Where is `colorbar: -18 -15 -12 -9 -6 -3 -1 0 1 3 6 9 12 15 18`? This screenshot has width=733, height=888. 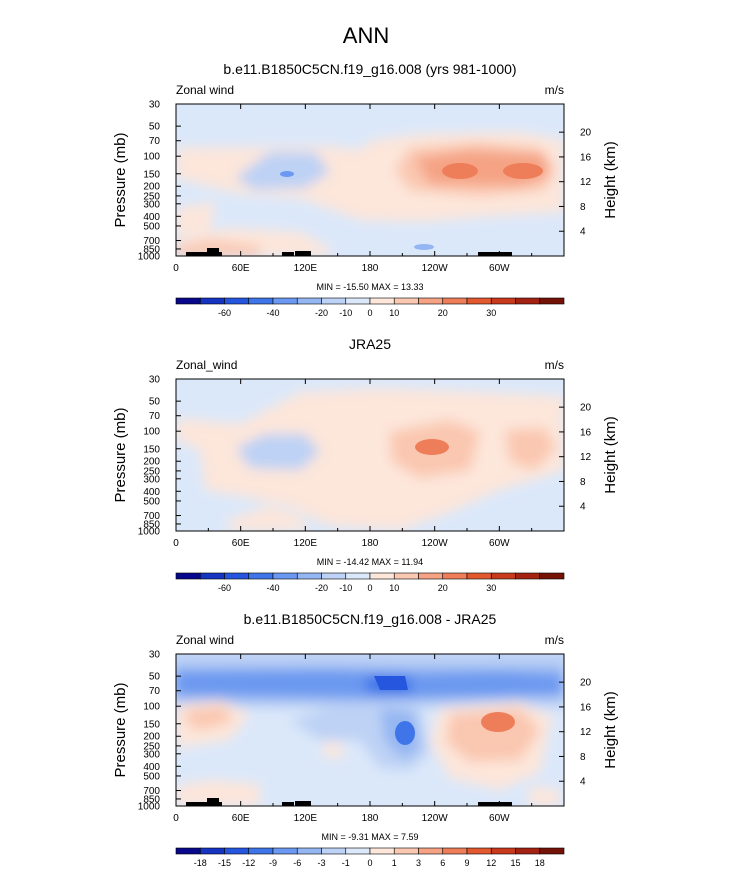
colorbar: -18 -15 -12 -9 -6 -3 -1 0 1 3 6 9 12 15 18 is located at coordinates (370, 857).